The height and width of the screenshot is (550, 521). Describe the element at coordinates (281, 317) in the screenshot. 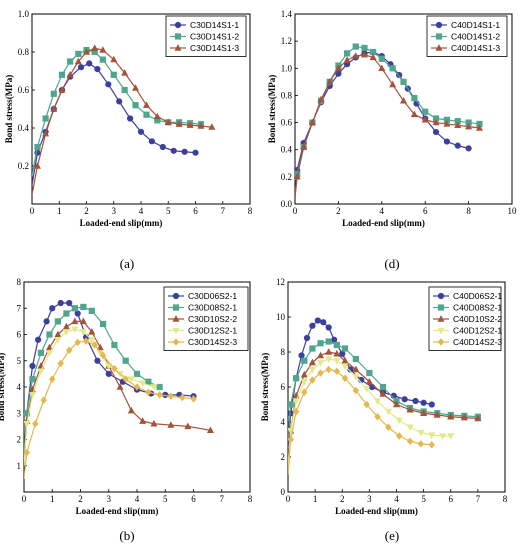

I see `y-tick-label: 10` at that location.